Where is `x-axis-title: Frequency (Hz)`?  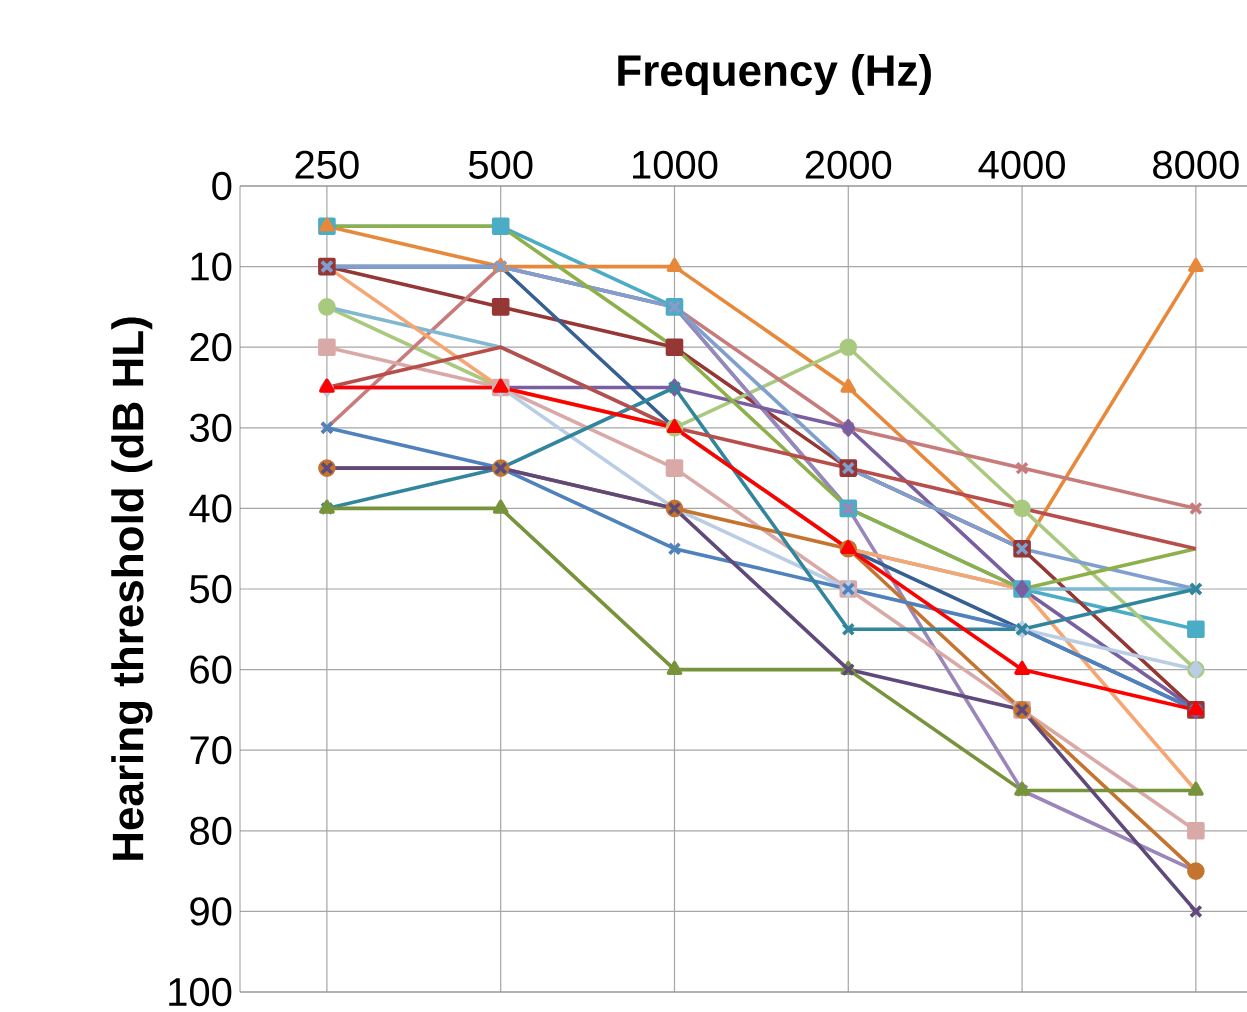
x-axis-title: Frequency (Hz) is located at coordinates (774, 74).